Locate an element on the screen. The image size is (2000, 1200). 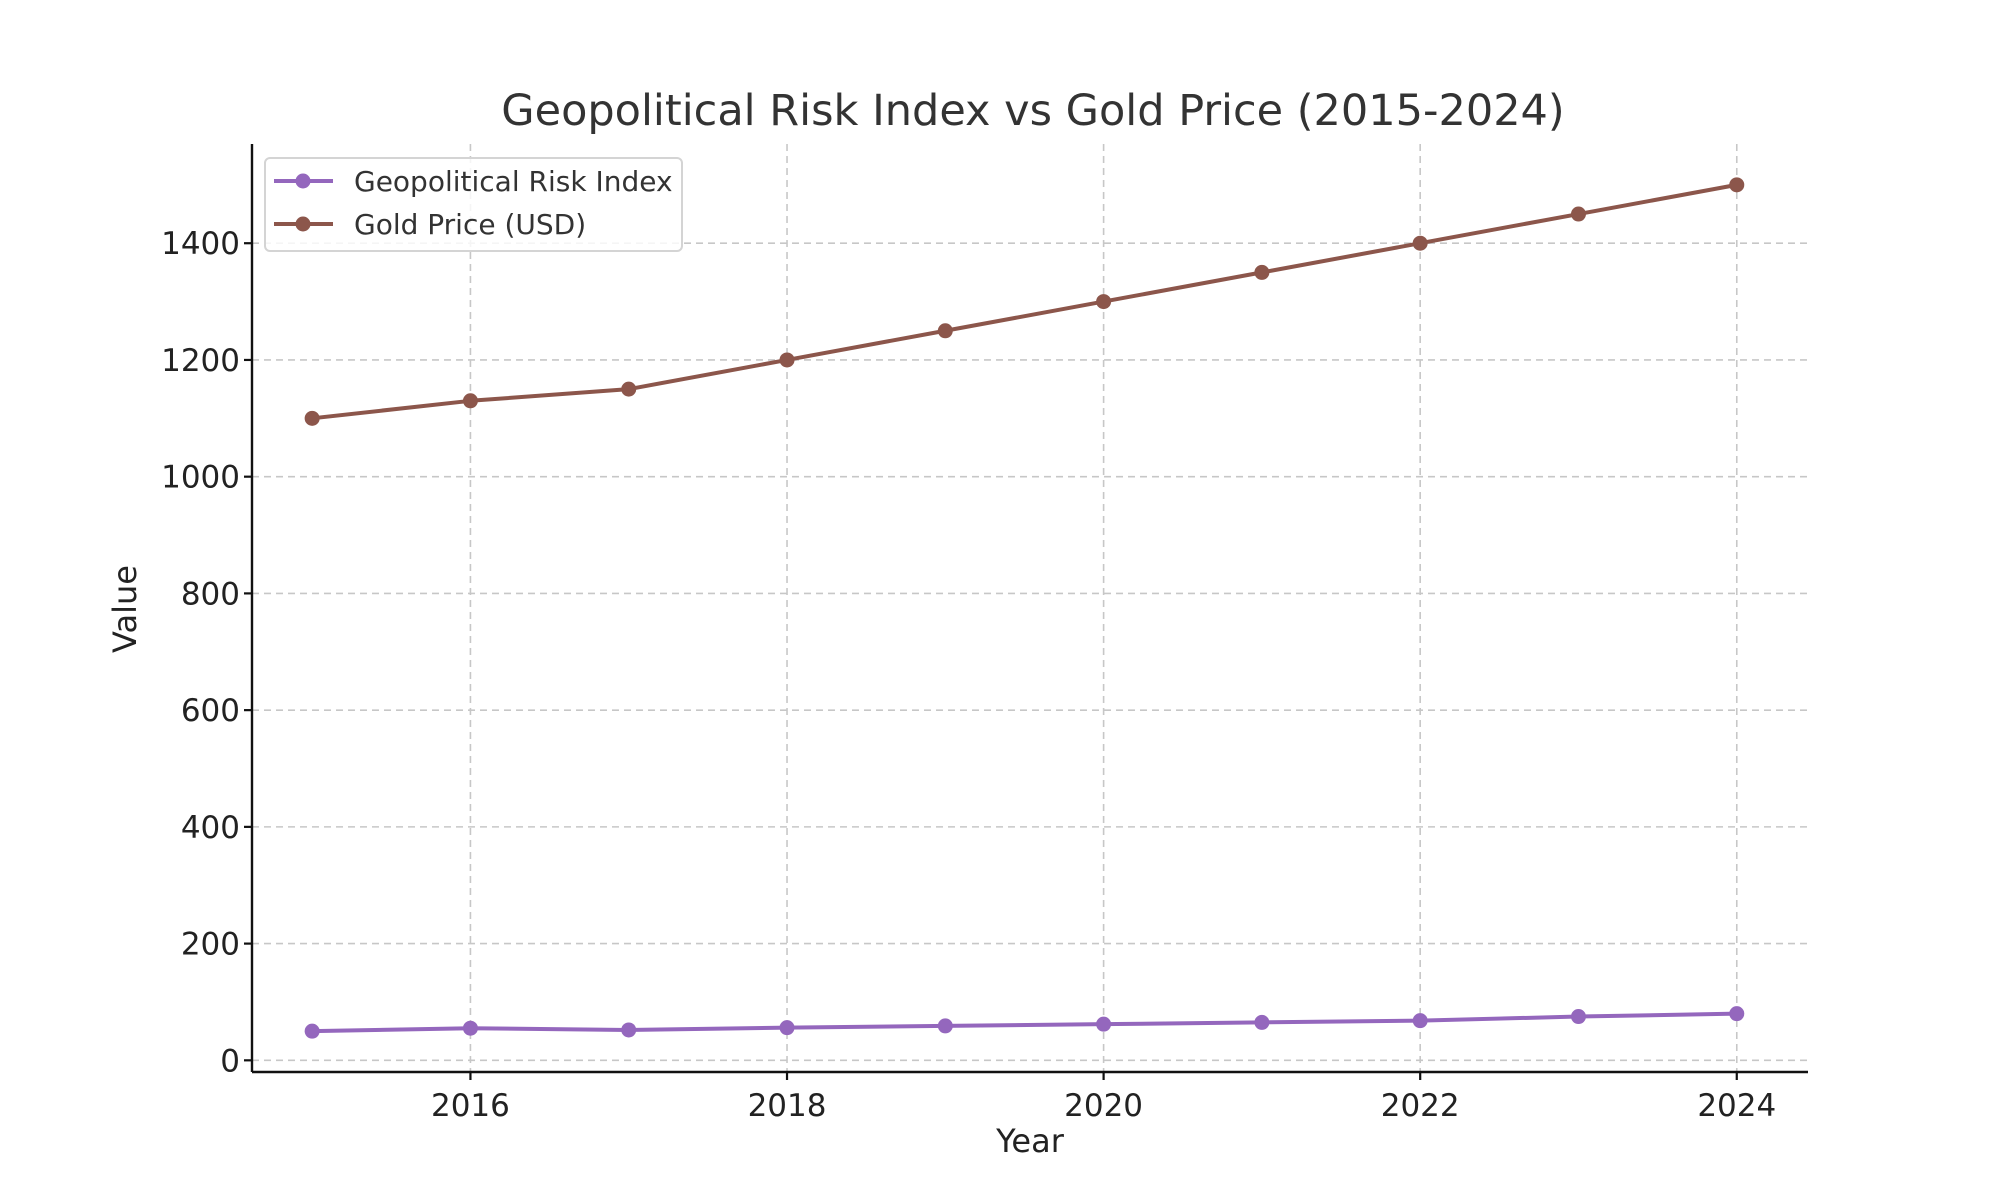
x-tick-label: 2016 is located at coordinates (470, 1106).